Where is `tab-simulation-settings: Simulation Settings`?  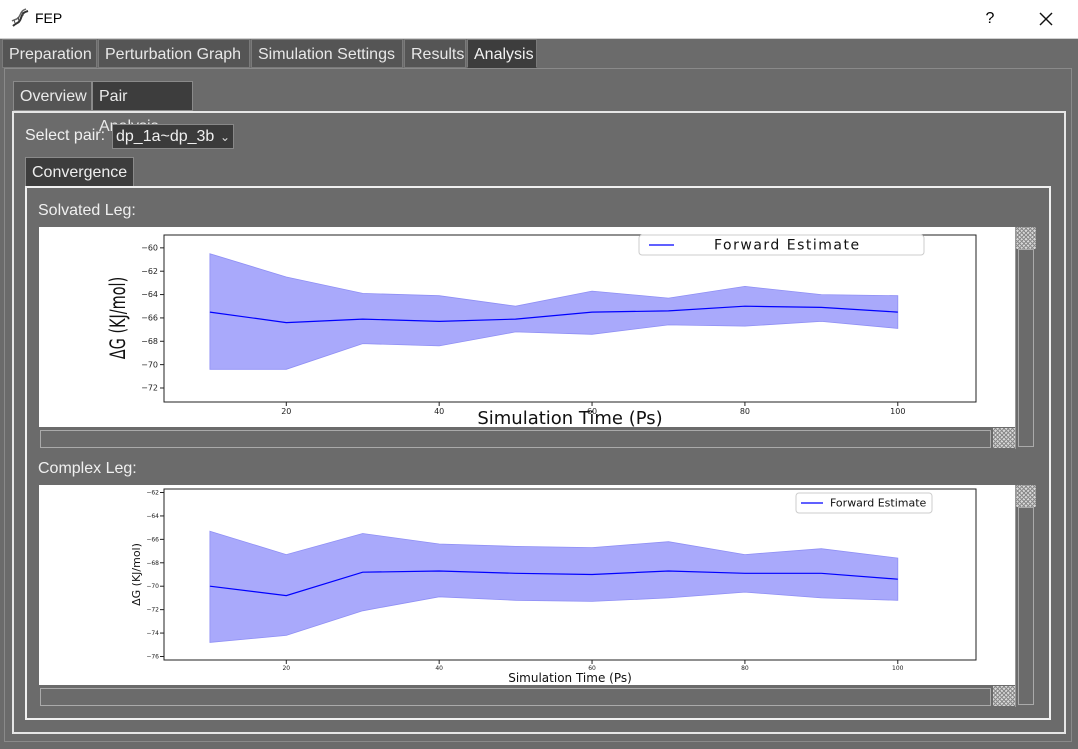
tab-simulation-settings: Simulation Settings is located at coordinates (327, 53).